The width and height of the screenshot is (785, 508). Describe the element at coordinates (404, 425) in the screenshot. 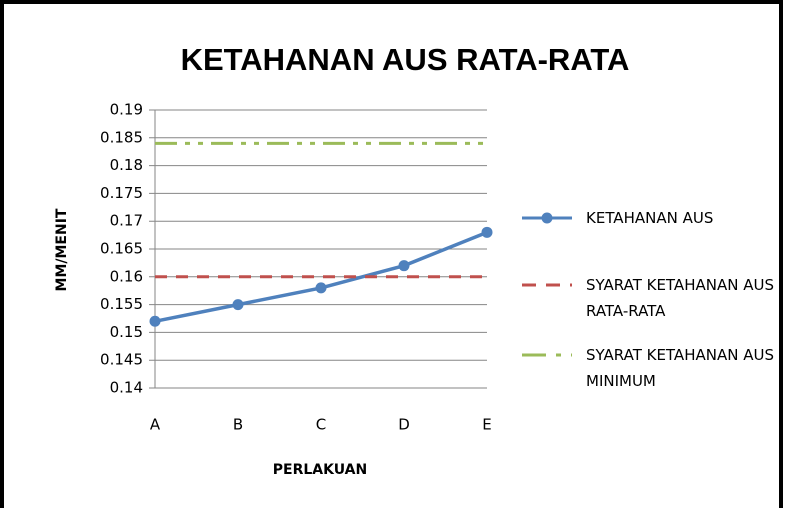

I see `x-tick-label: D` at that location.